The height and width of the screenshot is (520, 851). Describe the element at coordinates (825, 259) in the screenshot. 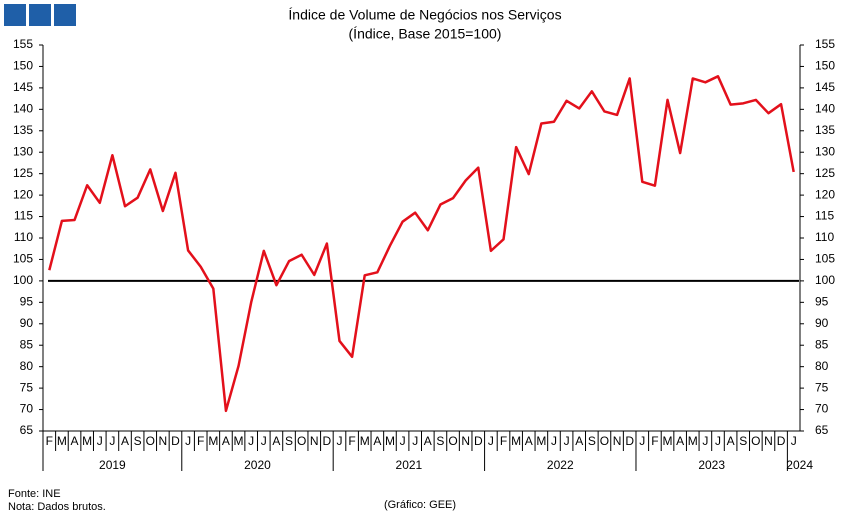

I see `y2-tick-label: 105` at that location.